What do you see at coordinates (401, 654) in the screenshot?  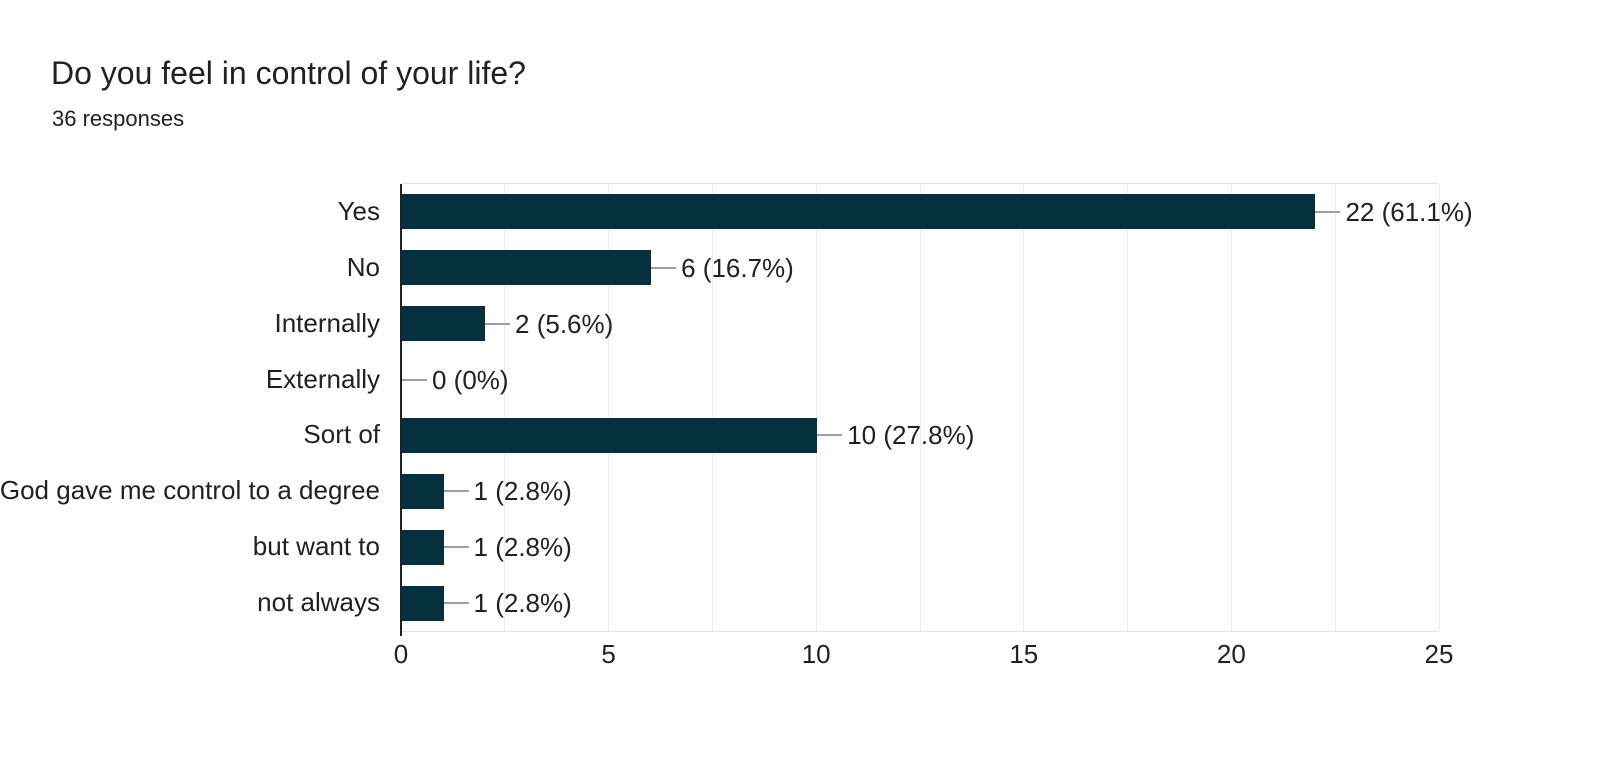 I see `x-tick-label: 0` at bounding box center [401, 654].